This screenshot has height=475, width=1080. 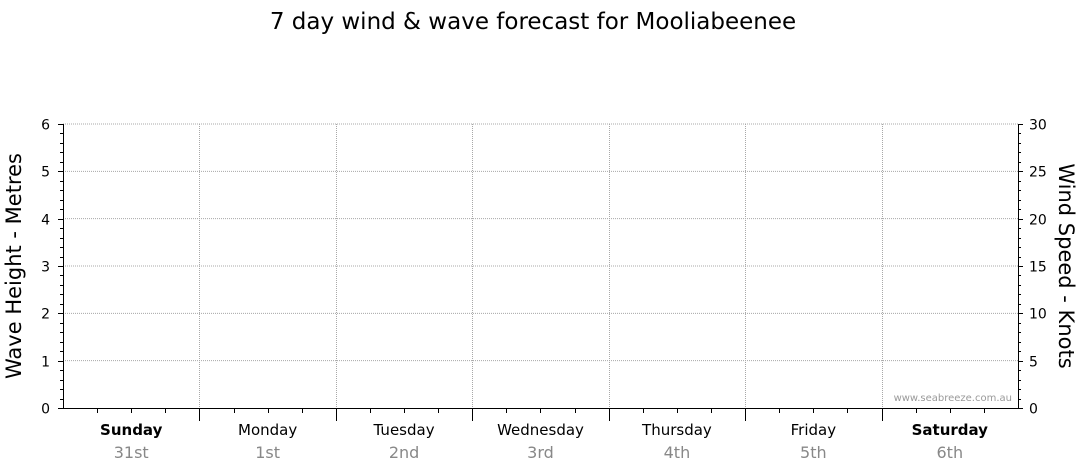 What do you see at coordinates (814, 430) in the screenshot?
I see `day-name-label: Friday` at bounding box center [814, 430].